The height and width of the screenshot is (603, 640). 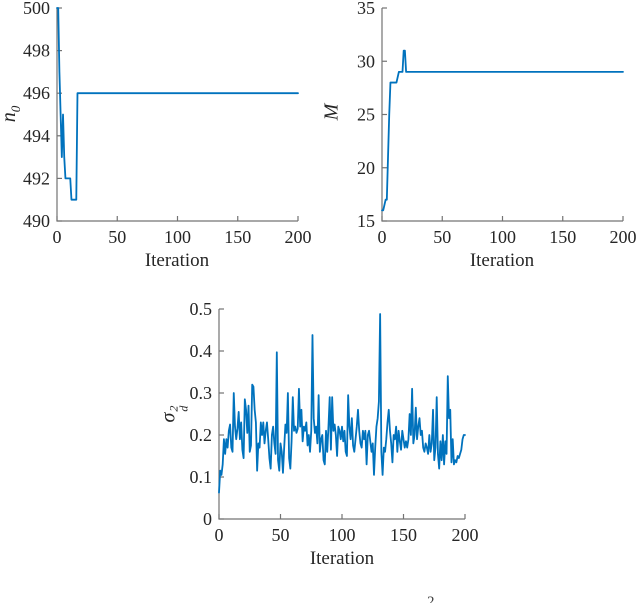 I want to click on M-y-tick-label: 30, so click(x=366, y=61).